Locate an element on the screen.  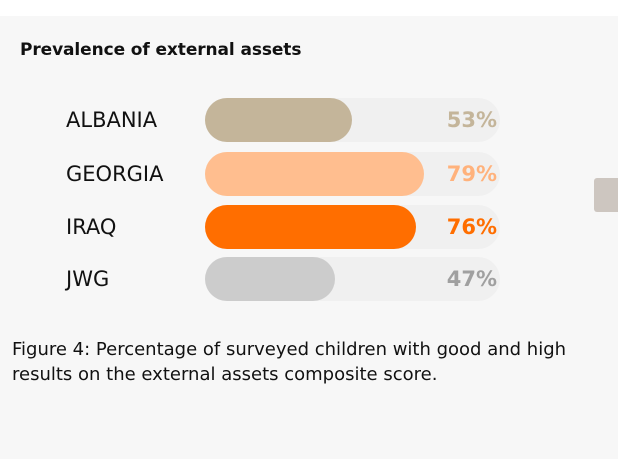
category-label-jwg: JWG is located at coordinates (88, 279).